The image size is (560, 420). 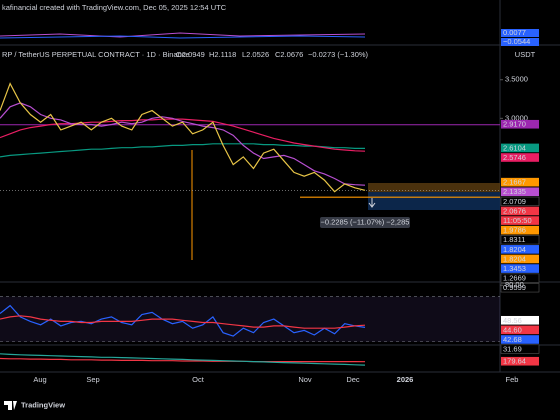 What do you see at coordinates (514, 284) in the screenshot?
I see `y-tick-label: 80.00` at bounding box center [514, 284].